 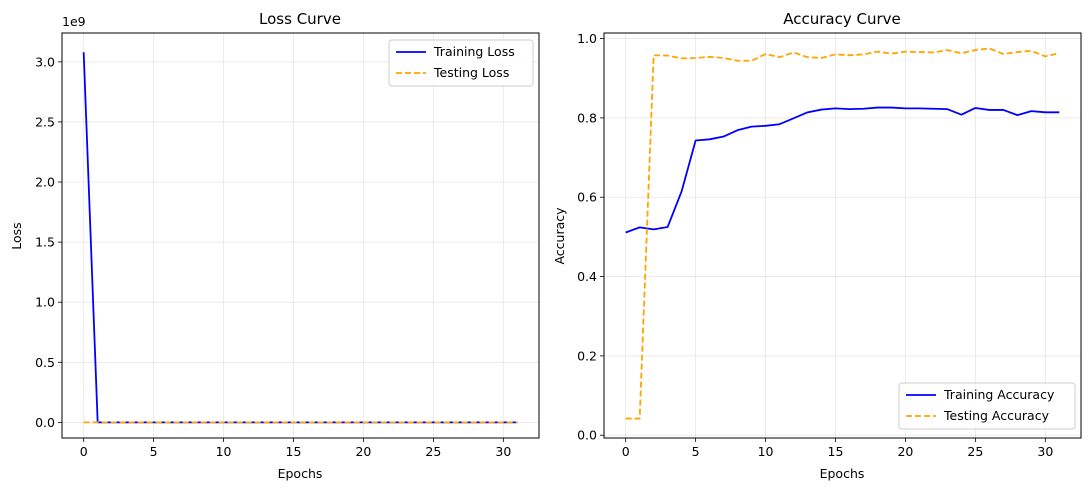 What do you see at coordinates (294, 451) in the screenshot?
I see `loss-x-tick-label: 15` at bounding box center [294, 451].